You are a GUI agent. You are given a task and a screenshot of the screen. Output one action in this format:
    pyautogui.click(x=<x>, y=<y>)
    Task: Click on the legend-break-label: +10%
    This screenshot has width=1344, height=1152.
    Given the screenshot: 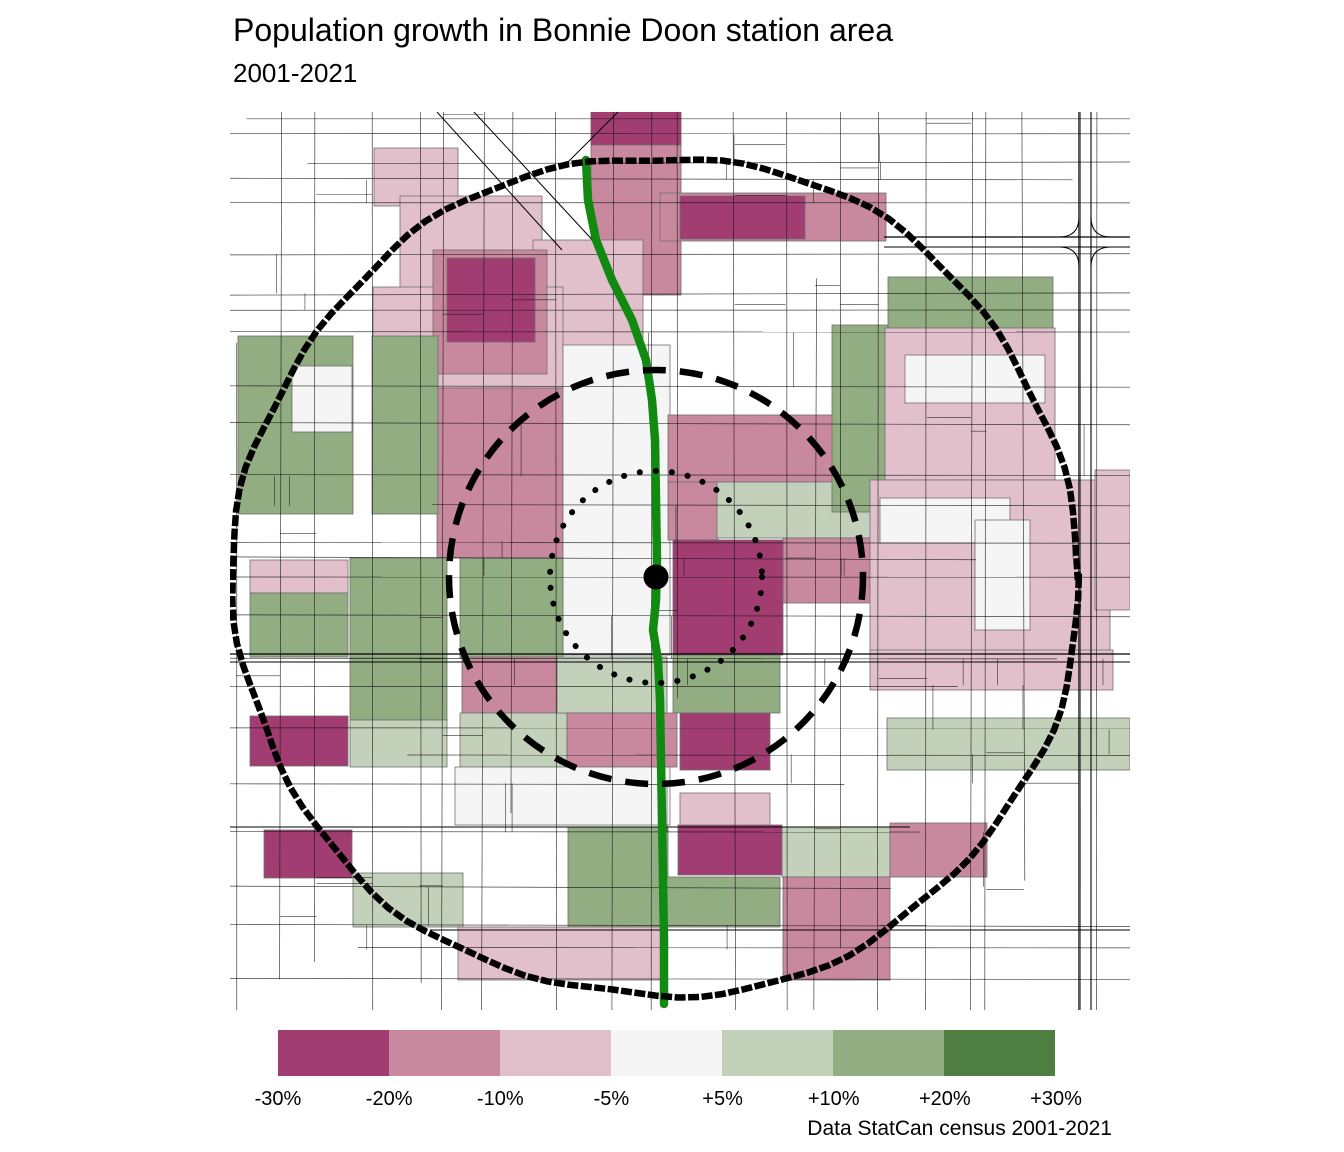 What is the action you would take?
    pyautogui.click(x=833, y=1099)
    